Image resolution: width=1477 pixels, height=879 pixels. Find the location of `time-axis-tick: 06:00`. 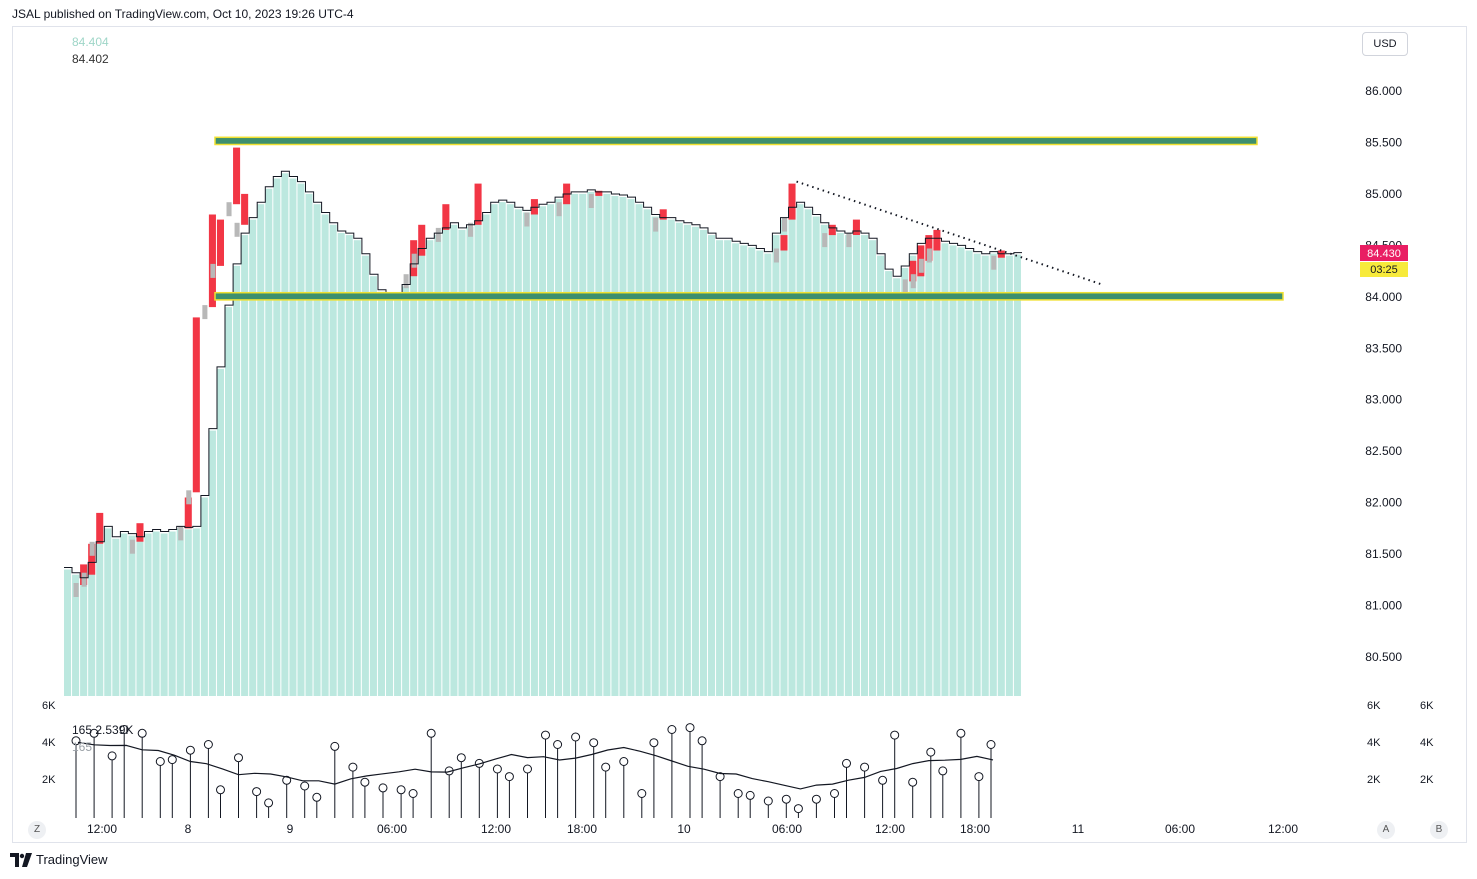

time-axis-tick: 06:00 is located at coordinates (392, 829).